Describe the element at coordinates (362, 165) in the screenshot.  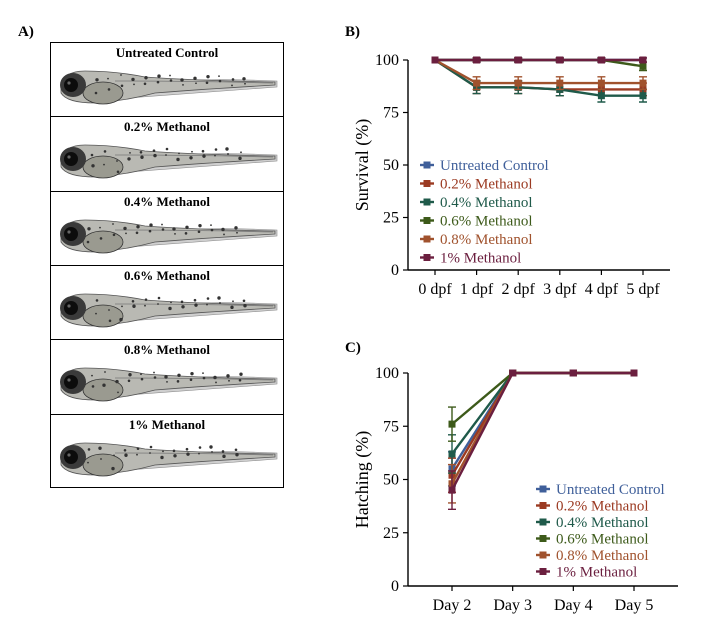
I see `y-axis-label: Survival (%)` at that location.